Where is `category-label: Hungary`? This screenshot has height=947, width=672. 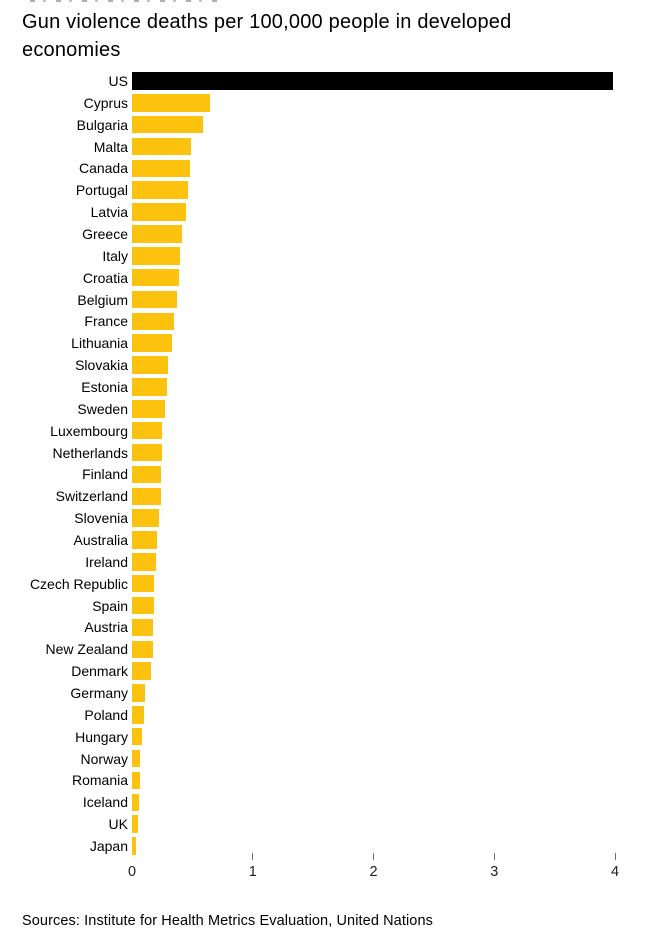 category-label: Hungary is located at coordinates (101, 736).